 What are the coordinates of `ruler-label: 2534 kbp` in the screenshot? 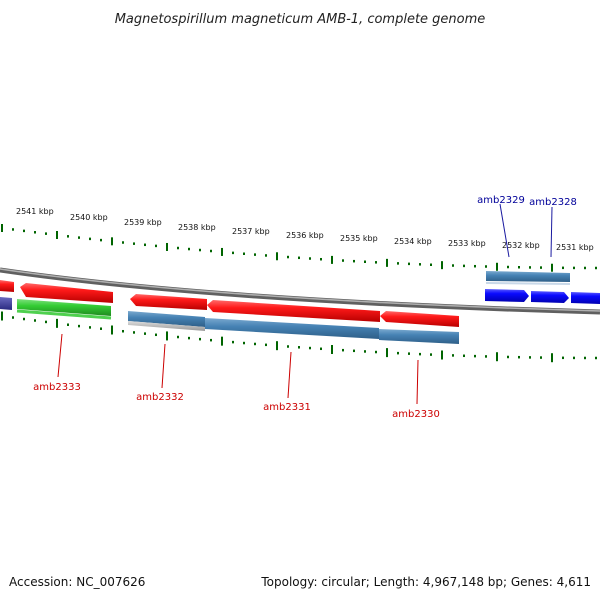 It's located at (413, 241).